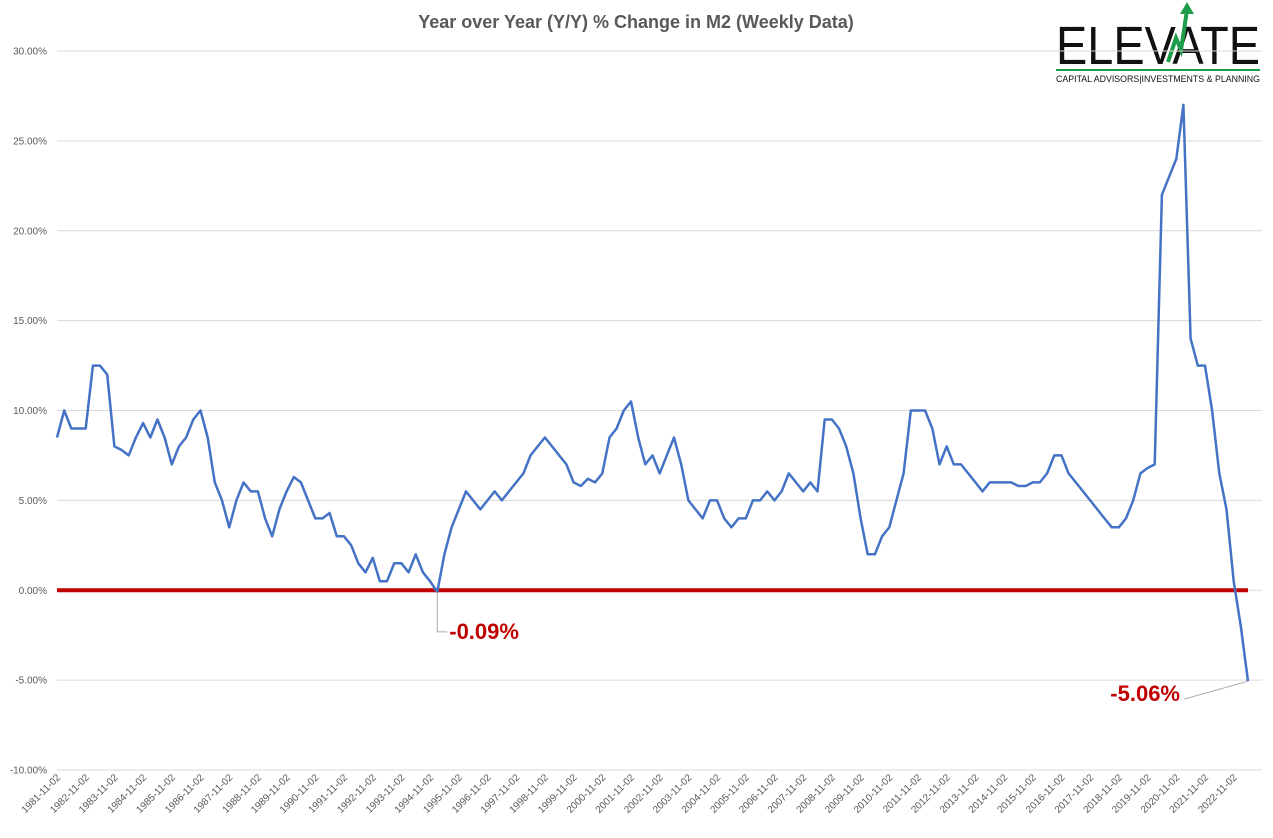 The width and height of the screenshot is (1273, 838). Describe the element at coordinates (31, 681) in the screenshot. I see `y-tick-label: -5.00%` at that location.